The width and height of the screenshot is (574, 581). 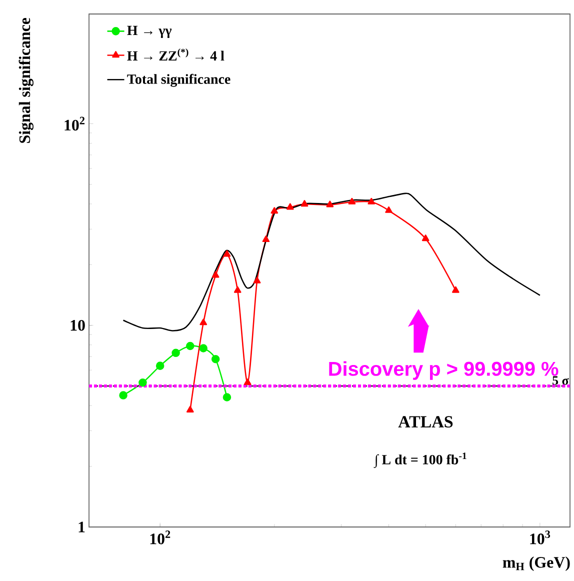 I want to click on annotation: ∫ L dt = 100 fb$^{-1}$, so click(x=420, y=460).